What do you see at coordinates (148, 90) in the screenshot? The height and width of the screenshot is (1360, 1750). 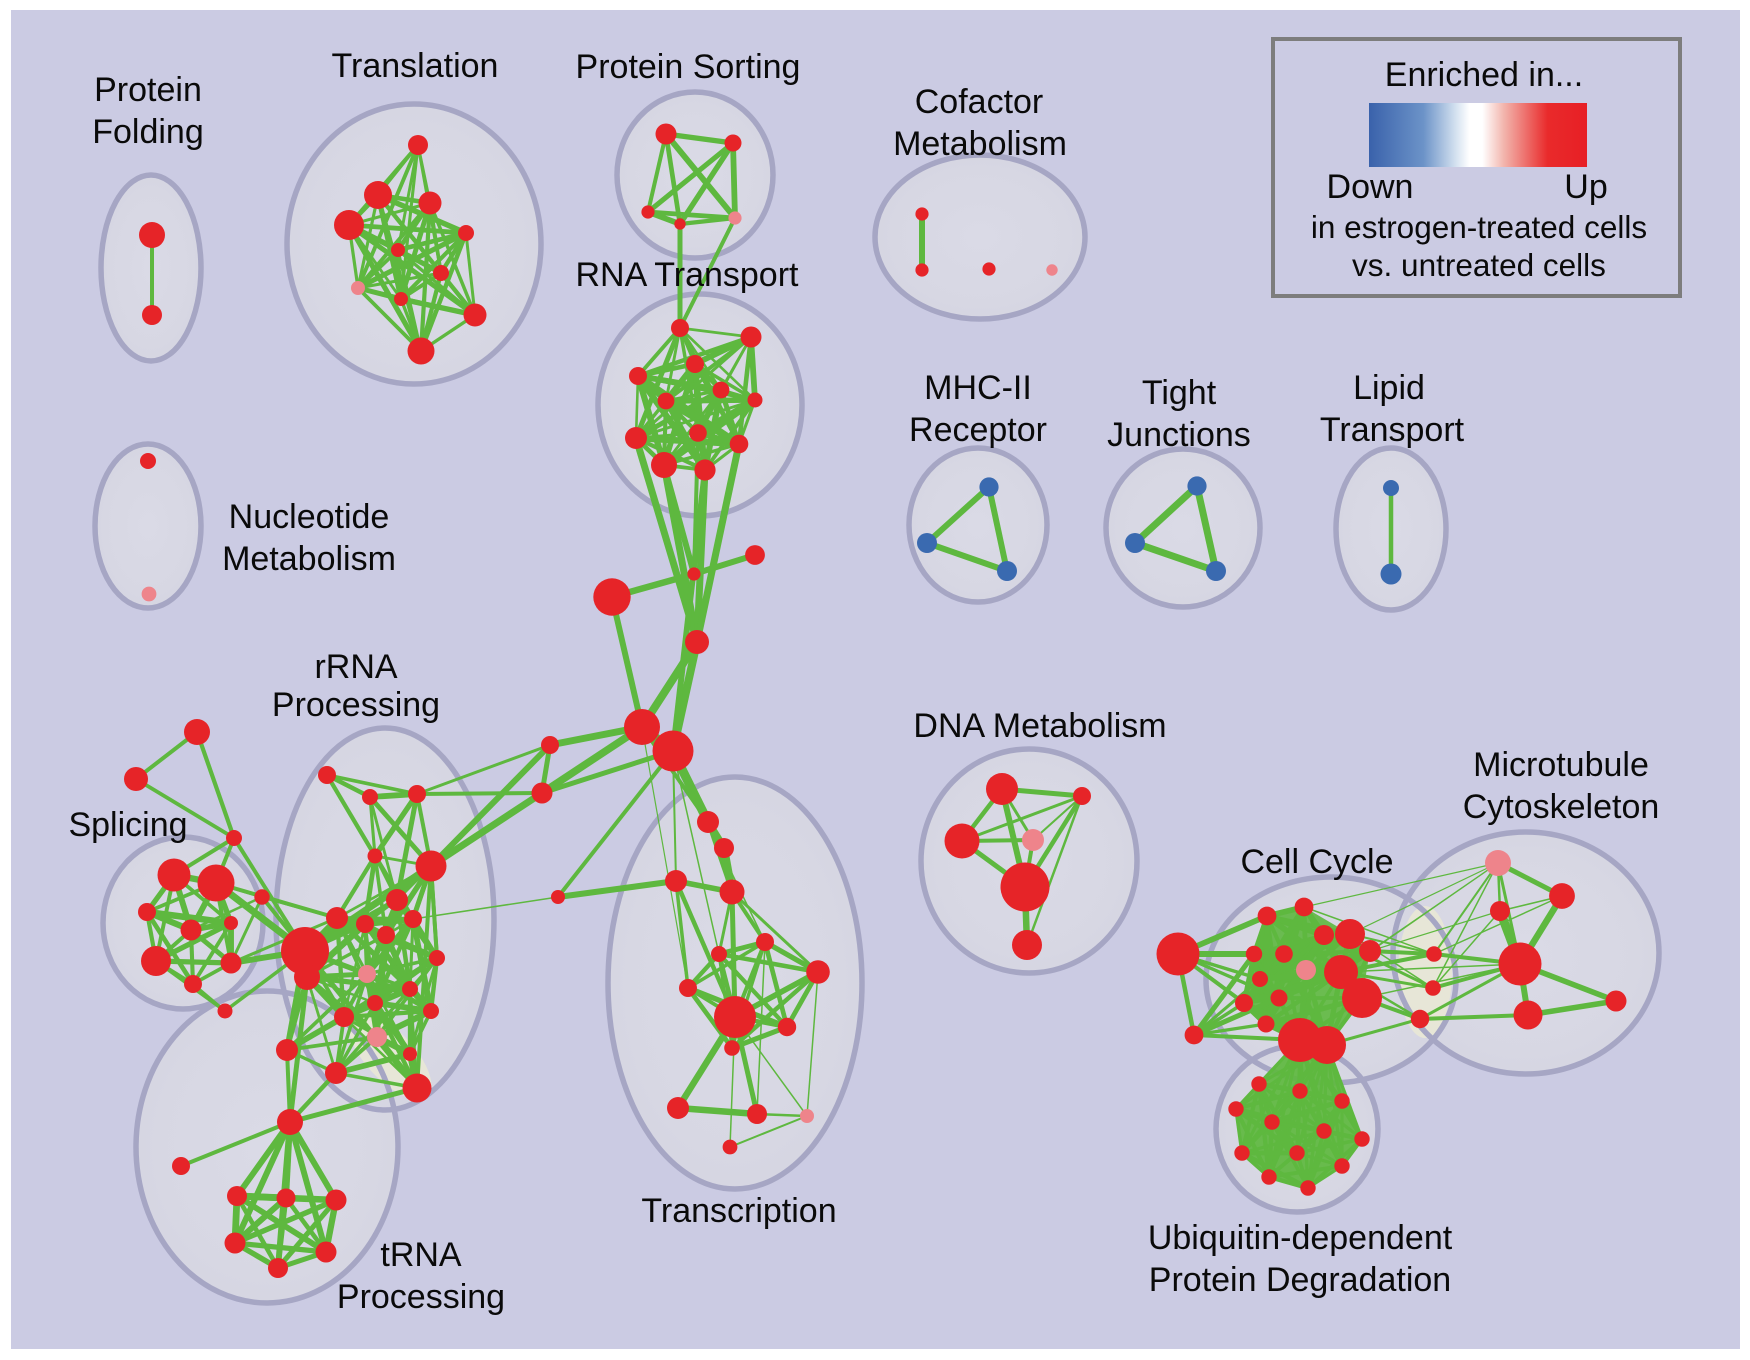 I see `svg-text: Protein` at bounding box center [148, 90].